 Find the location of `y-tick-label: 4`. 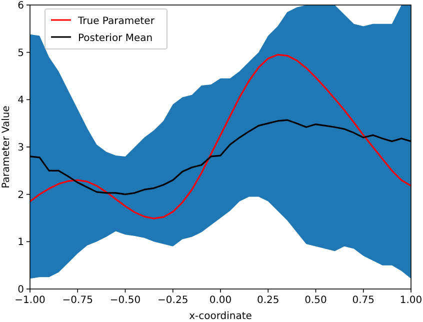

y-tick-label: 4 is located at coordinates (21, 100).